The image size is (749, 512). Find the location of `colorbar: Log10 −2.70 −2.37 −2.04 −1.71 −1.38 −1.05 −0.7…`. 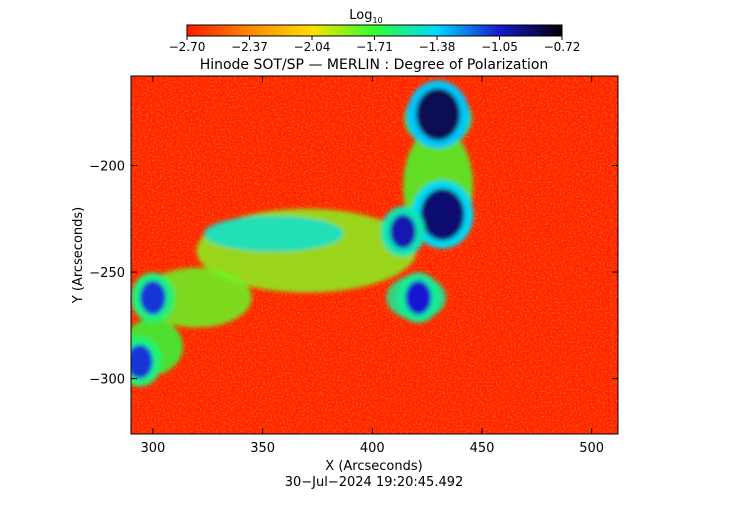

colorbar: Log10 −2.70 −2.37 −2.04 −1.71 −1.38 −1.05 −0.7… is located at coordinates (375, 31).